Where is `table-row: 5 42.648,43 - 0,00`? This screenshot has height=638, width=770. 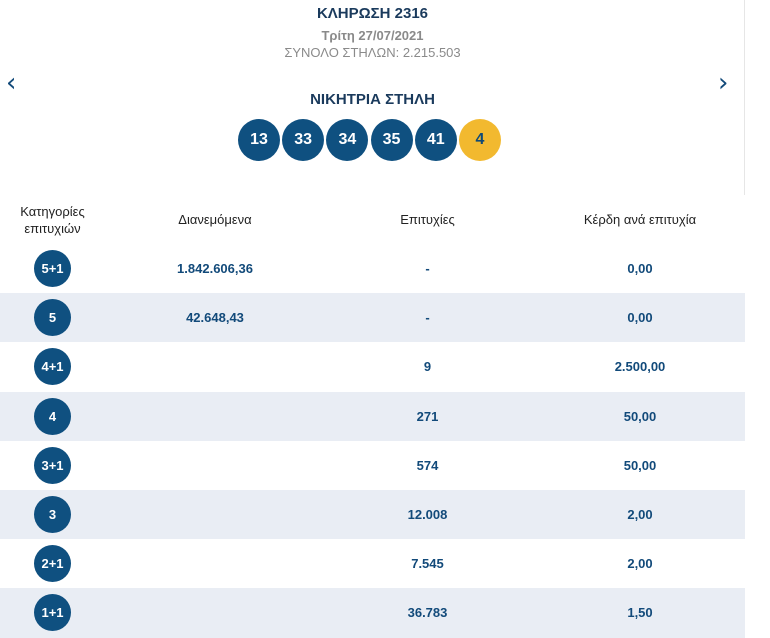 table-row: 5 42.648,43 - 0,00 is located at coordinates (372, 318).